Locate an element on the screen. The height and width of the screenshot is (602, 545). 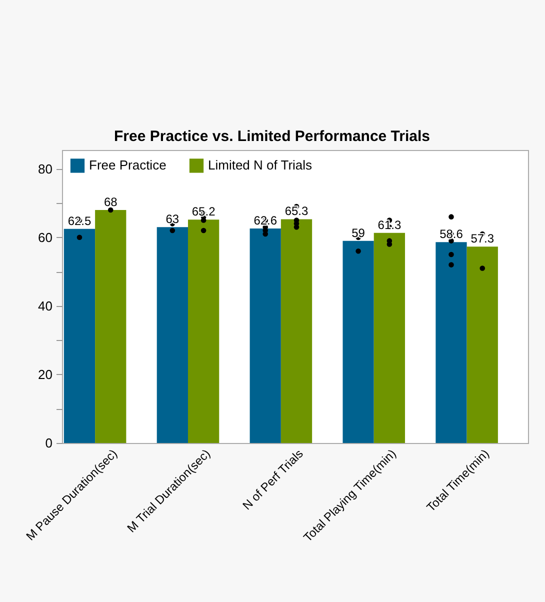
legend-label: Free Practice is located at coordinates (127, 165).